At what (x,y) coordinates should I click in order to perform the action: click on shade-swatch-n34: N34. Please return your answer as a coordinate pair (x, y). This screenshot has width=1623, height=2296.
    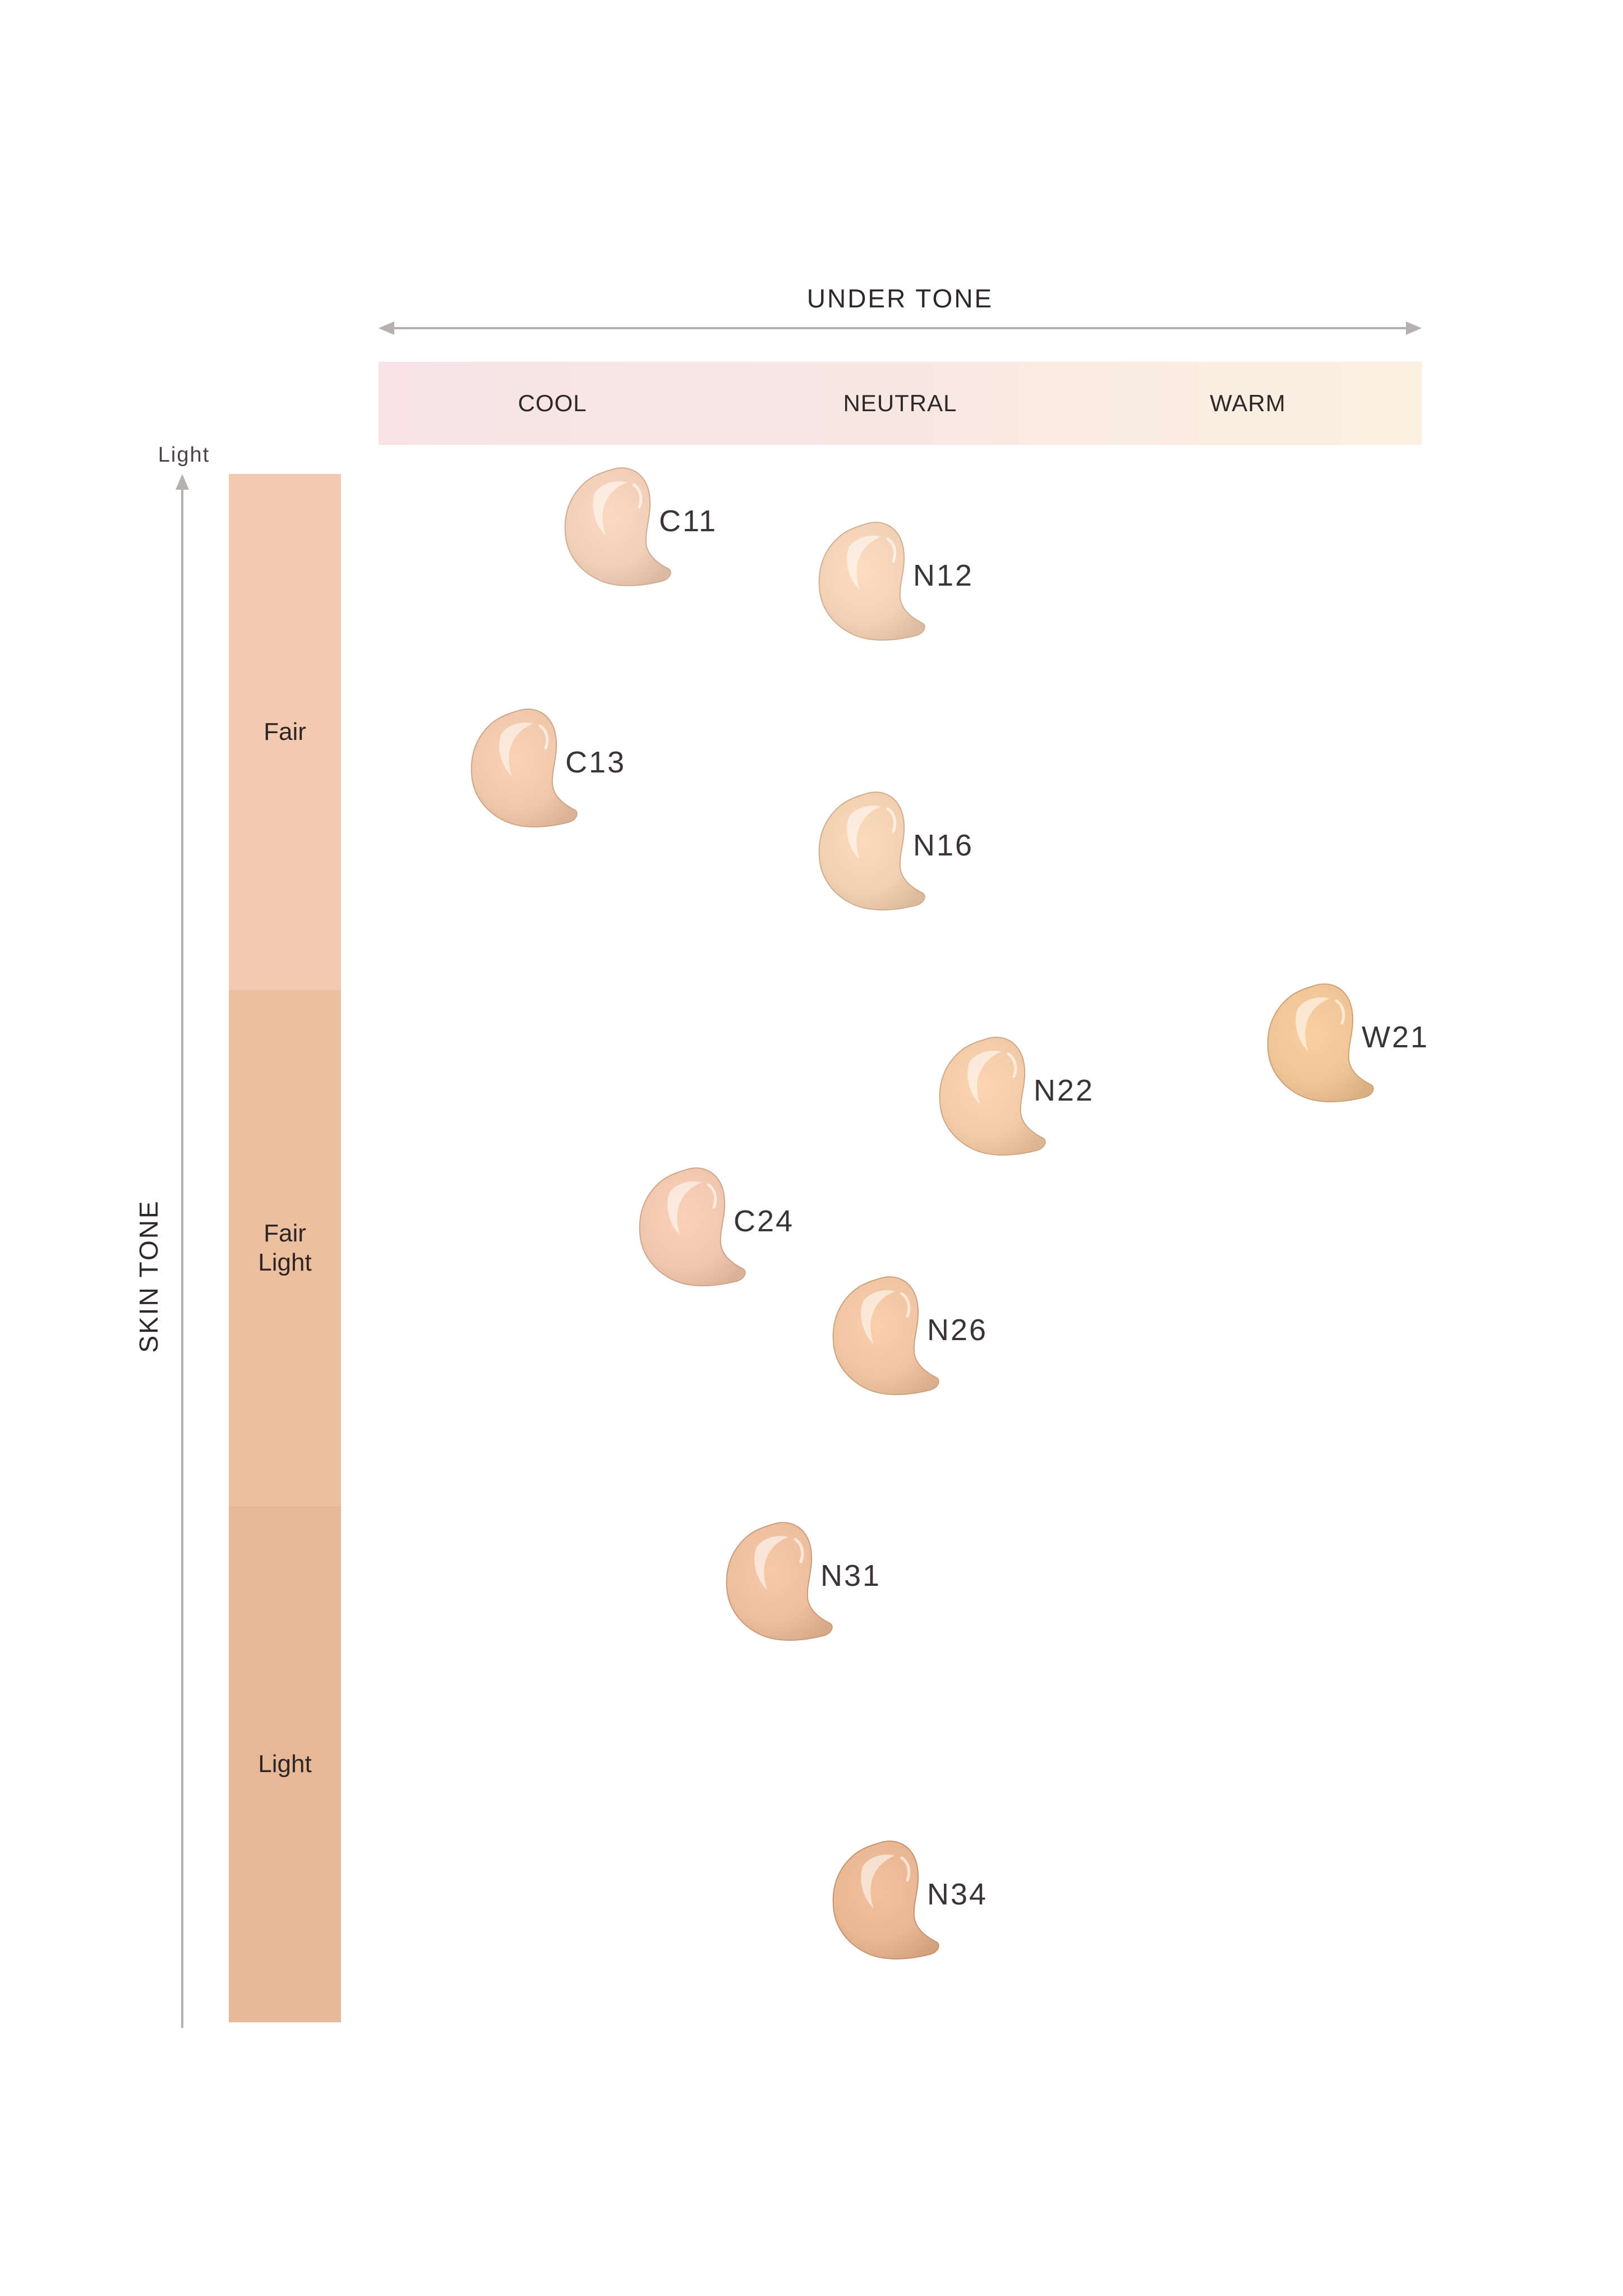
    Looking at the image, I should click on (904, 1900).